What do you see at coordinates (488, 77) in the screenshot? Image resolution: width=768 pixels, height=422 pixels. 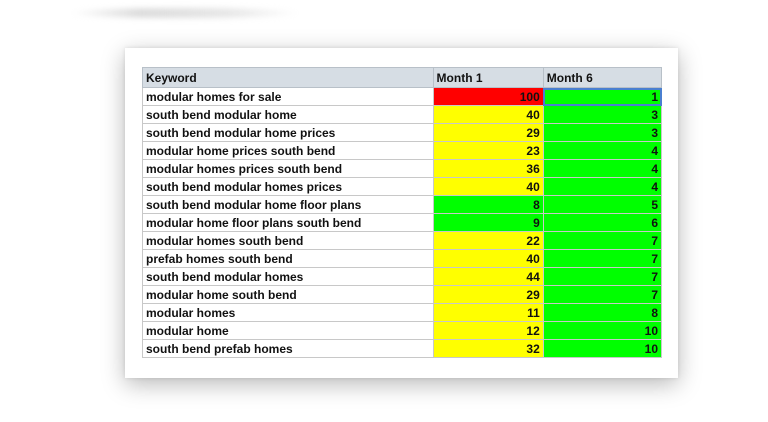 I see `header-month-1: Month 1` at bounding box center [488, 77].